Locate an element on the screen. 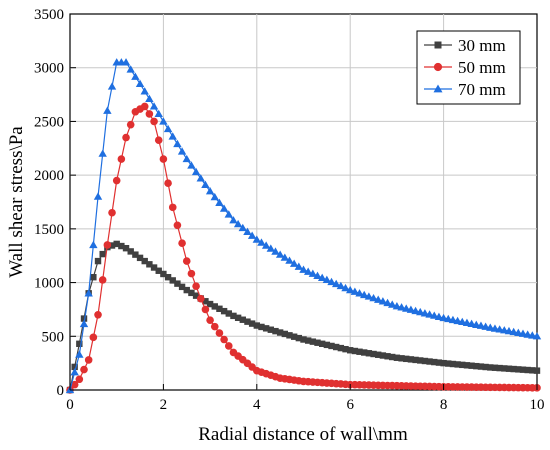 This screenshot has width=550, height=450. y-axis-title: Wall shear stress\Pa is located at coordinates (16, 202).